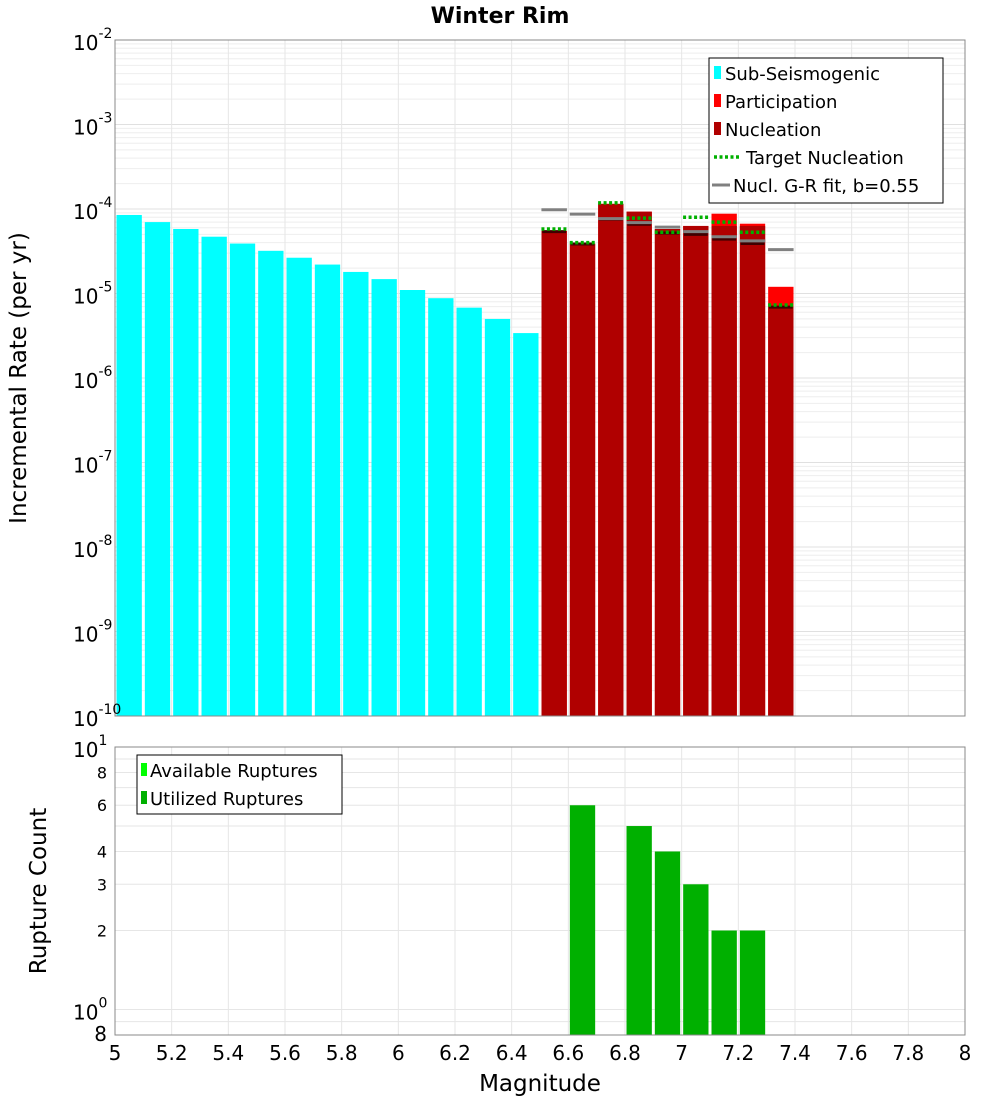  I want to click on bottom-y-major-tick-label: 10⁰, so click(90, 1010).